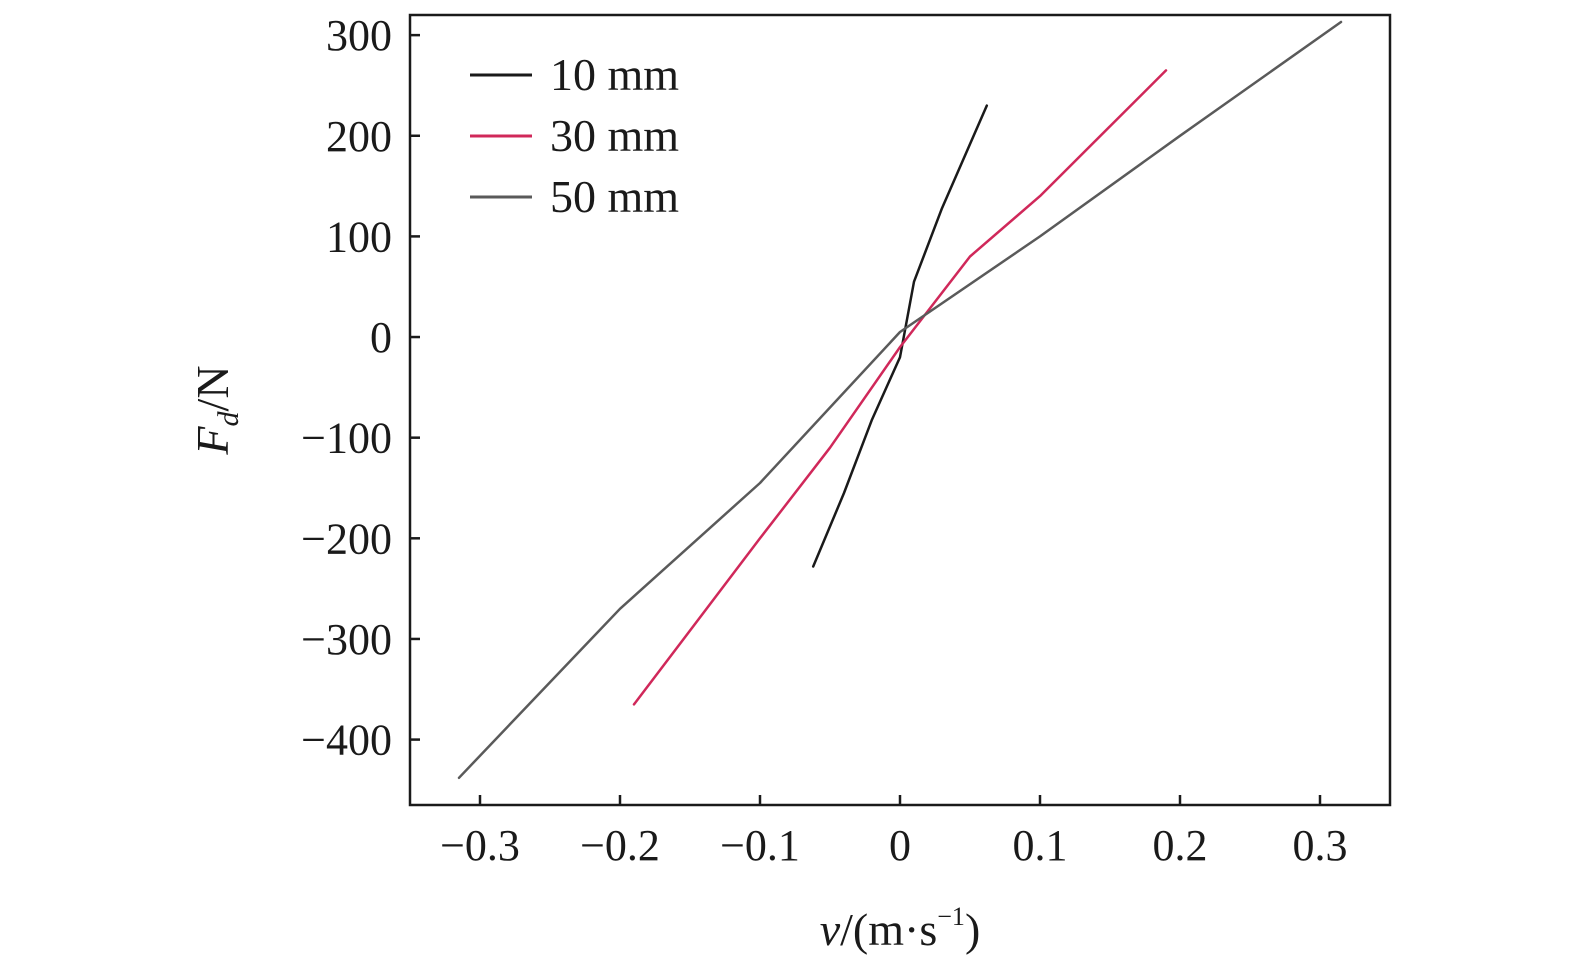 The image size is (1575, 969). What do you see at coordinates (972, 929) in the screenshot?
I see `x-axis-label-close: )` at bounding box center [972, 929].